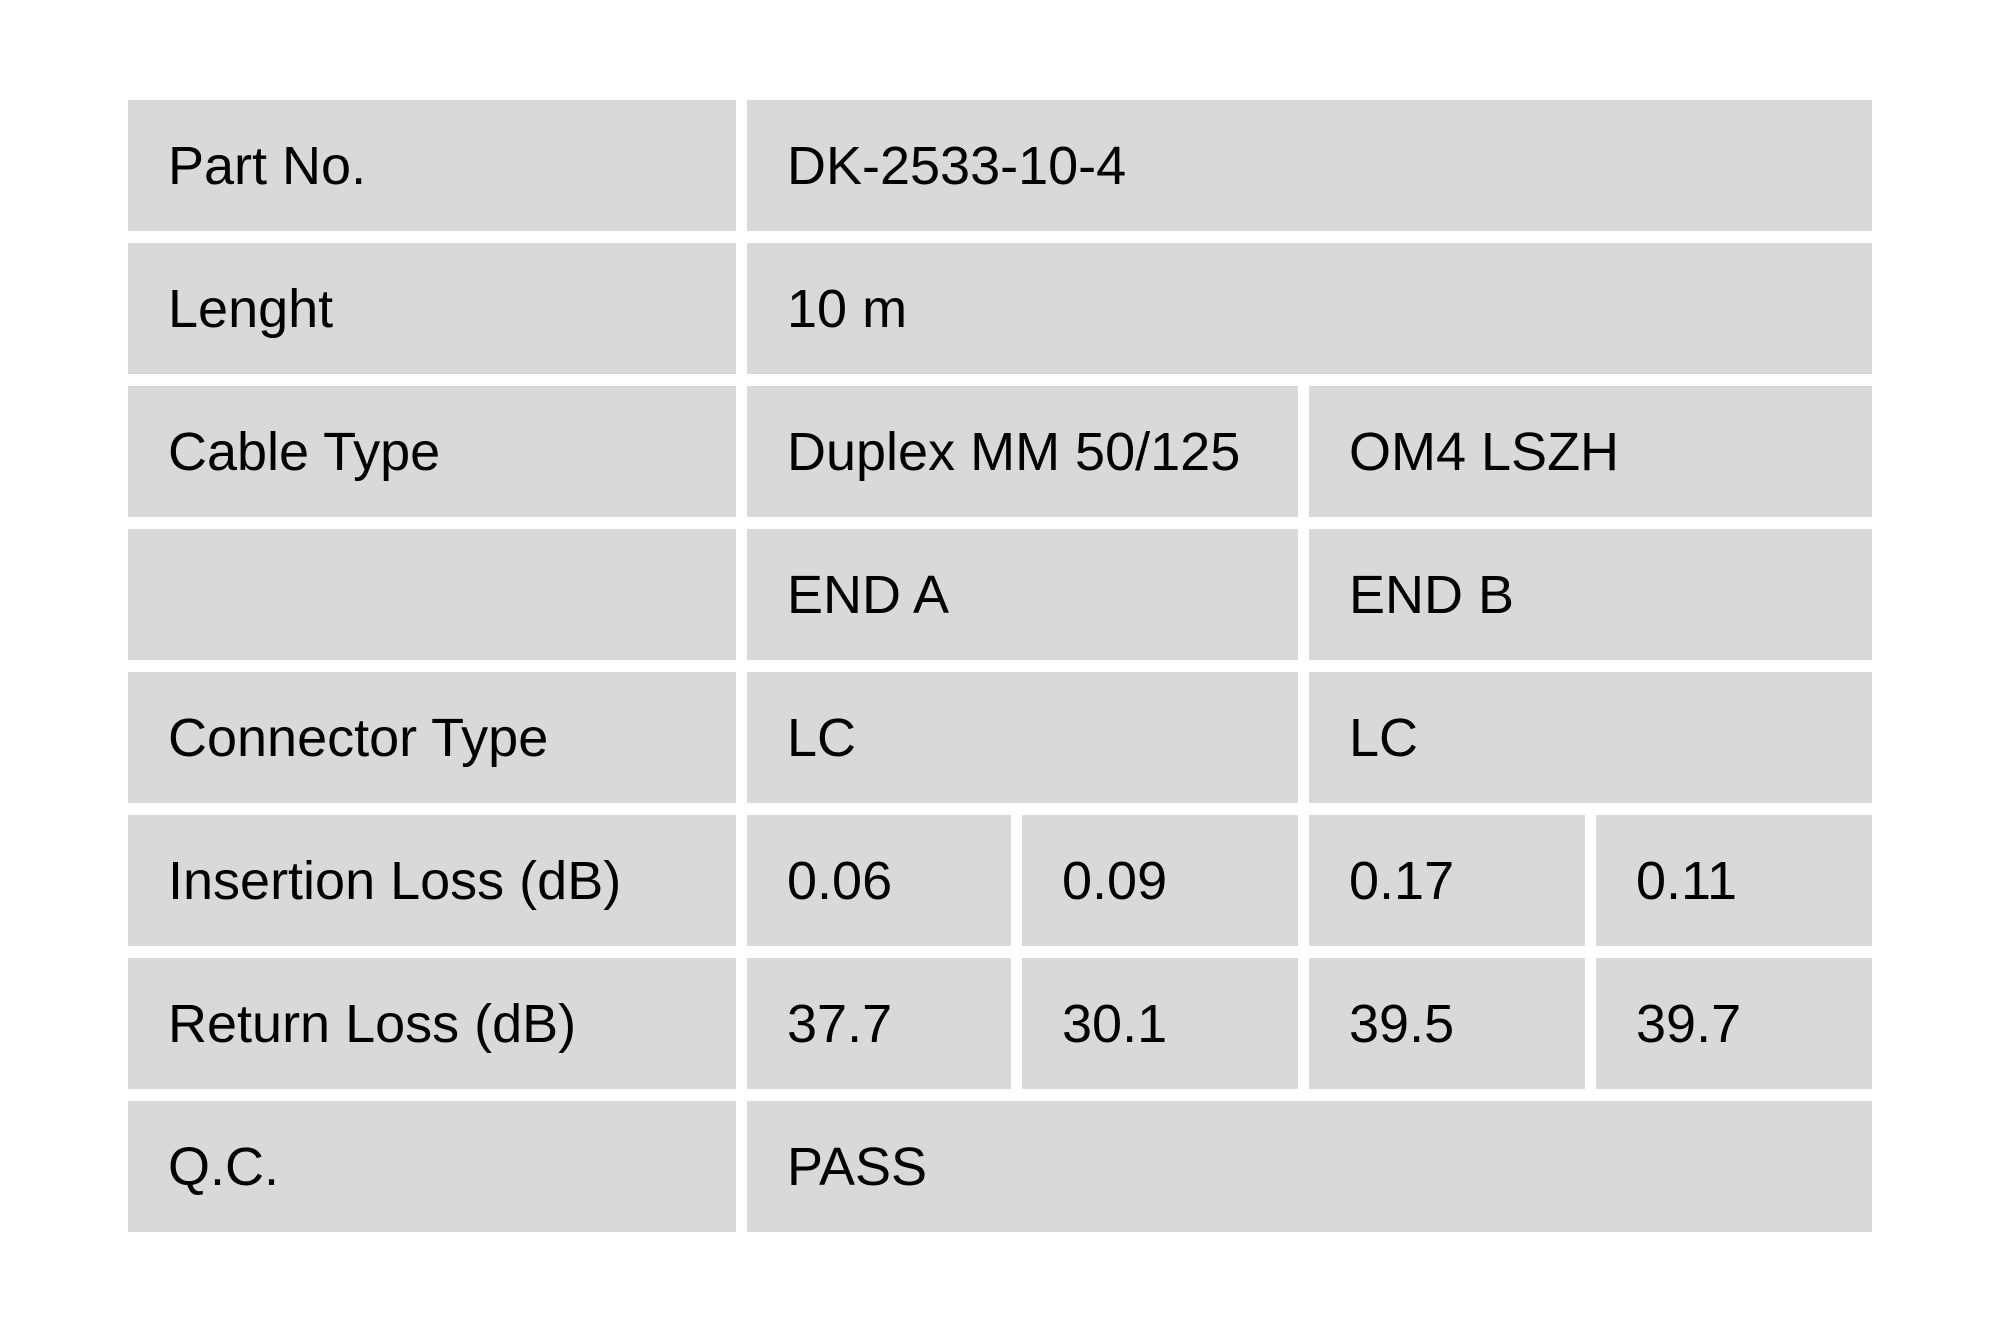 Image resolution: width=2000 pixels, height=1333 pixels. Describe the element at coordinates (432, 165) in the screenshot. I see `part-no-label-cell: Part No.` at that location.